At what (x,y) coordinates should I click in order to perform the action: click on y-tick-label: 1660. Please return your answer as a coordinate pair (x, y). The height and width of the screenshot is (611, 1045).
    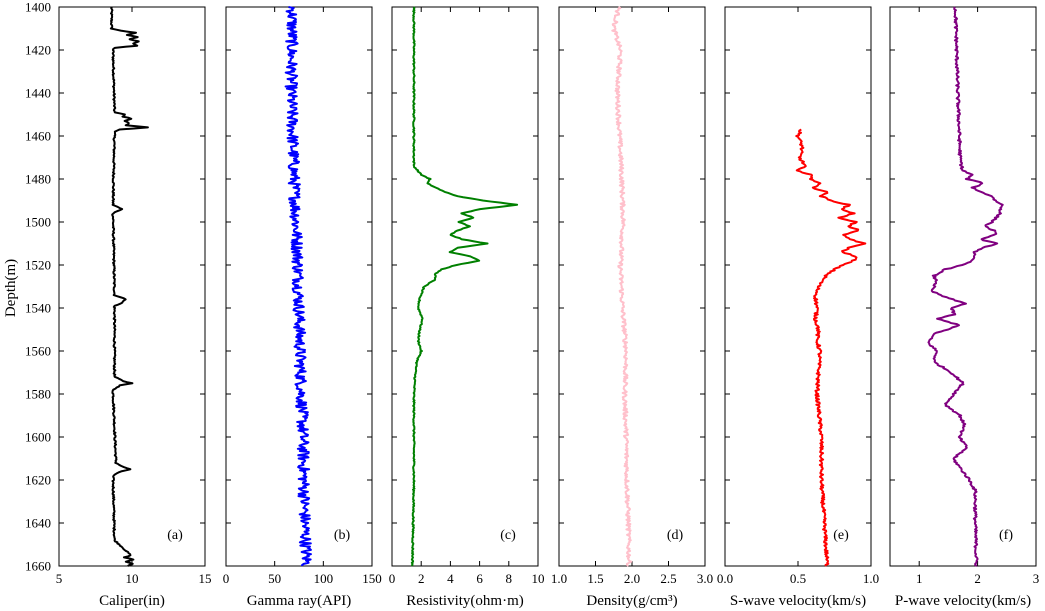
    Looking at the image, I should click on (38, 566).